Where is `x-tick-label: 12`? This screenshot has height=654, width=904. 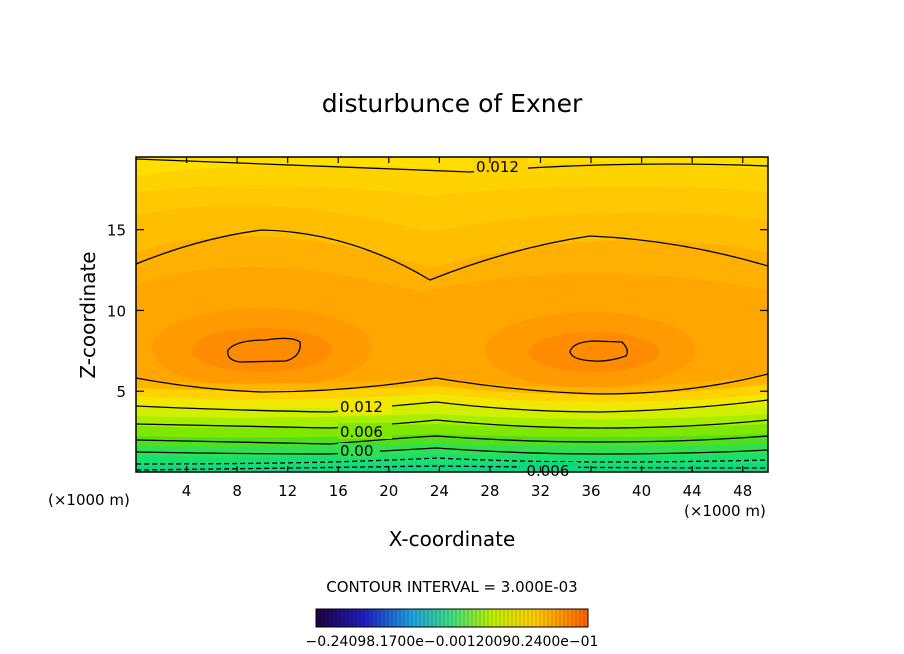
x-tick-label: 12 is located at coordinates (287, 491).